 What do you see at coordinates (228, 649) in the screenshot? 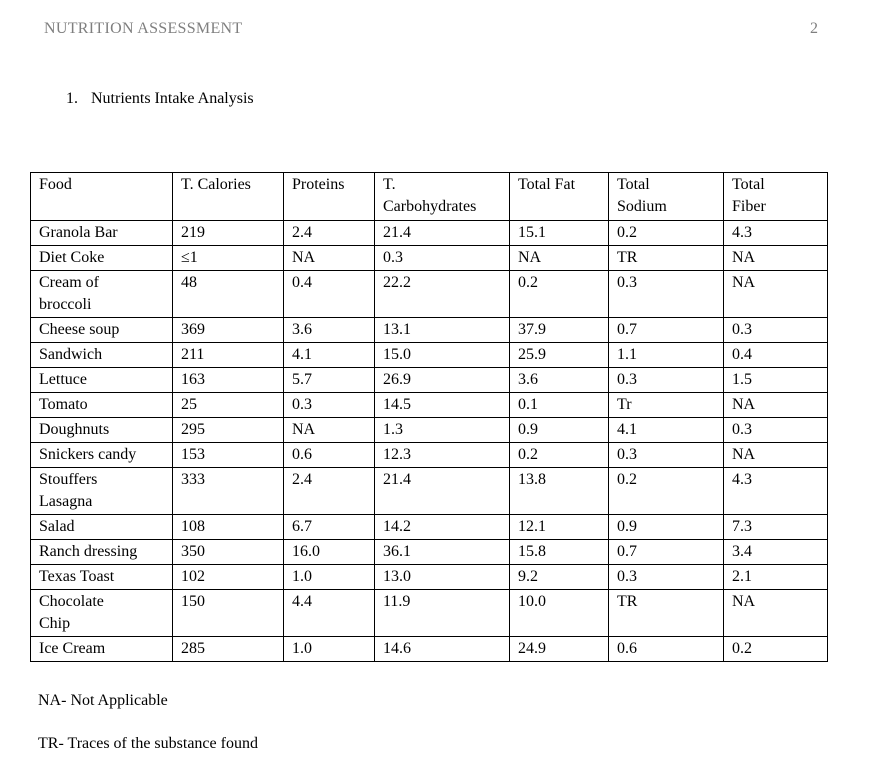
I see `value-cell: 285` at bounding box center [228, 649].